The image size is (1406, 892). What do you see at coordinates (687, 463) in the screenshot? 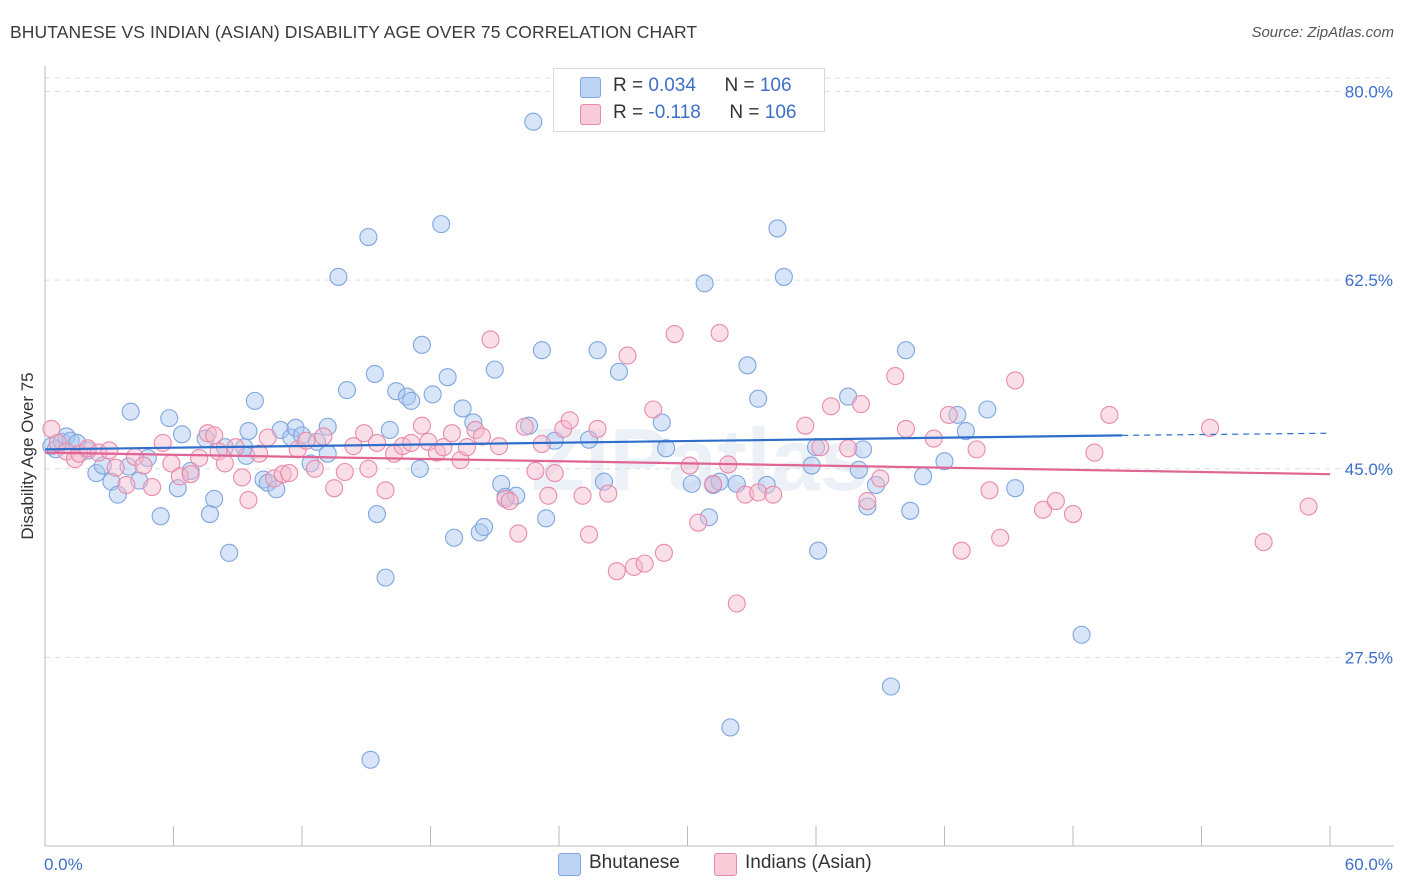
I see `indians-trend-line` at bounding box center [687, 463].